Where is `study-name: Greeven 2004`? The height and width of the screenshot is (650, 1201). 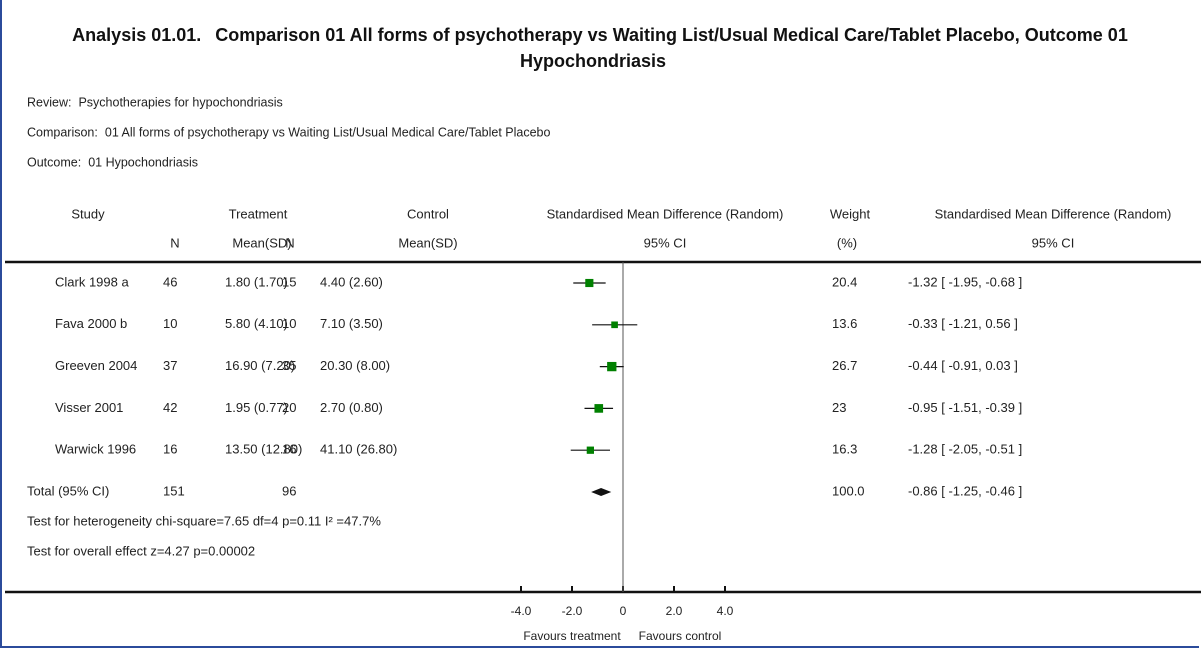
study-name: Greeven 2004 is located at coordinates (96, 365).